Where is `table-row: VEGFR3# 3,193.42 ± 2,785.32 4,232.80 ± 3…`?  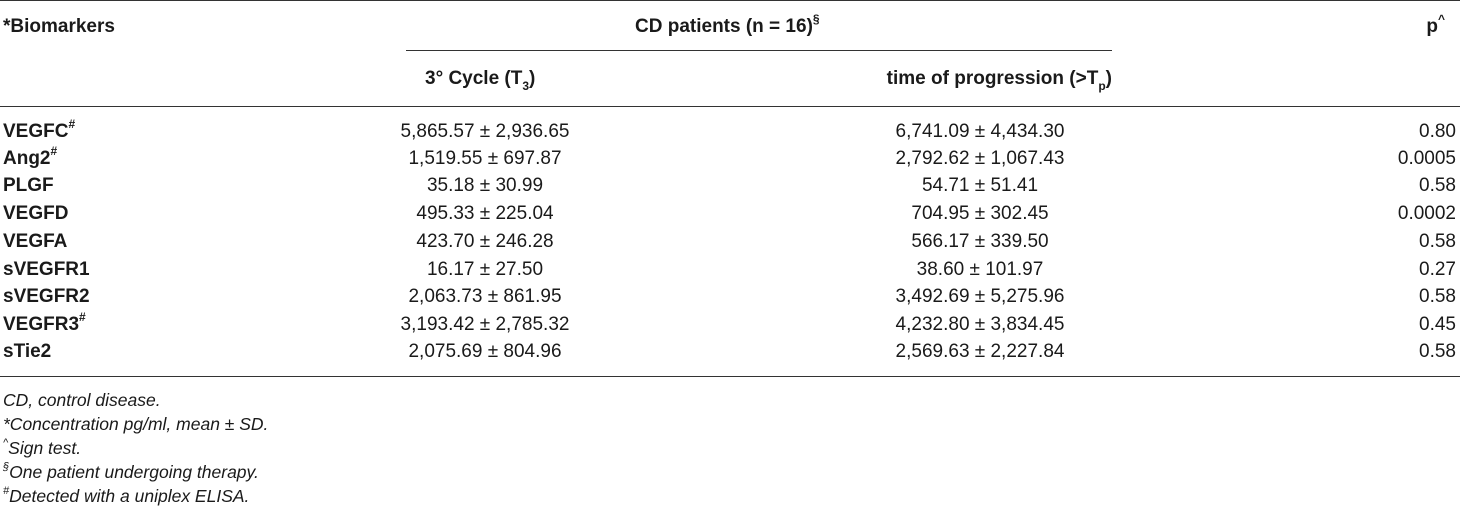 table-row: VEGFR3# 3,193.42 ± 2,785.32 4,232.80 ± 3… is located at coordinates (730, 324).